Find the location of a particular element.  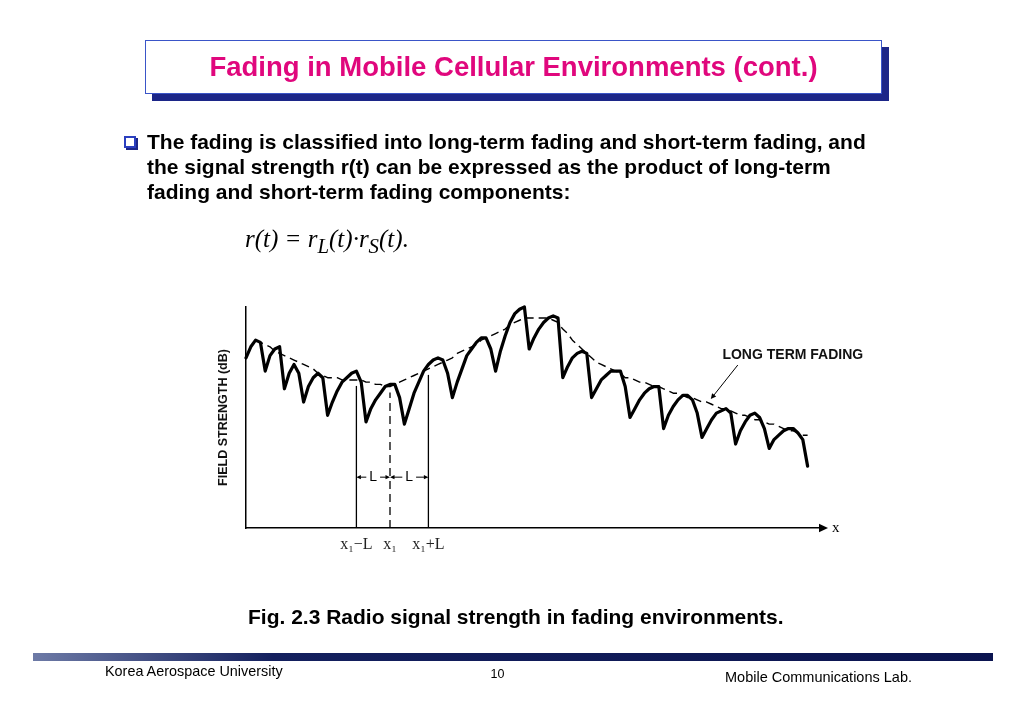

y-axis-title: FIELD STRENGTH (dB) is located at coordinates (222, 417).